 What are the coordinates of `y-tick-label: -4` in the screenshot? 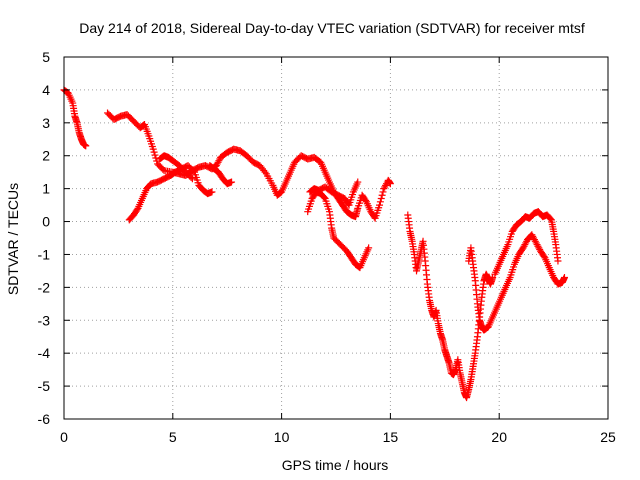 It's located at (44, 353).